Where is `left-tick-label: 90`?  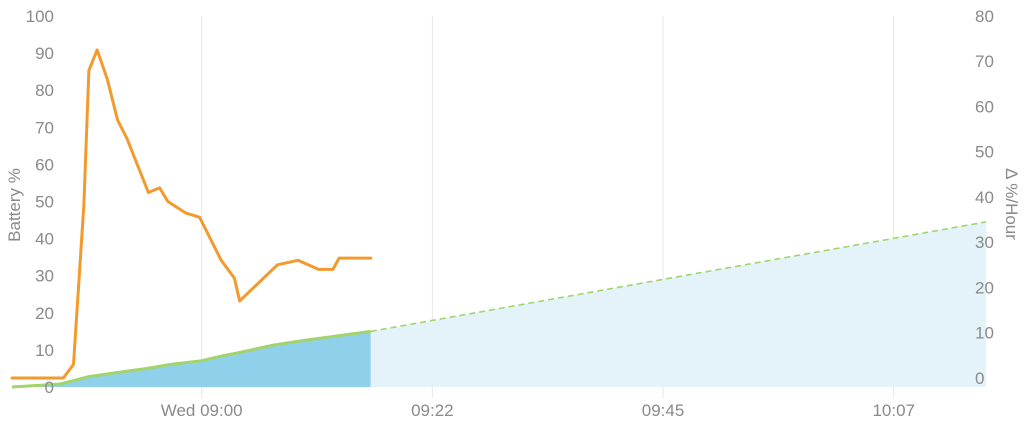 left-tick-label: 90 is located at coordinates (44, 53).